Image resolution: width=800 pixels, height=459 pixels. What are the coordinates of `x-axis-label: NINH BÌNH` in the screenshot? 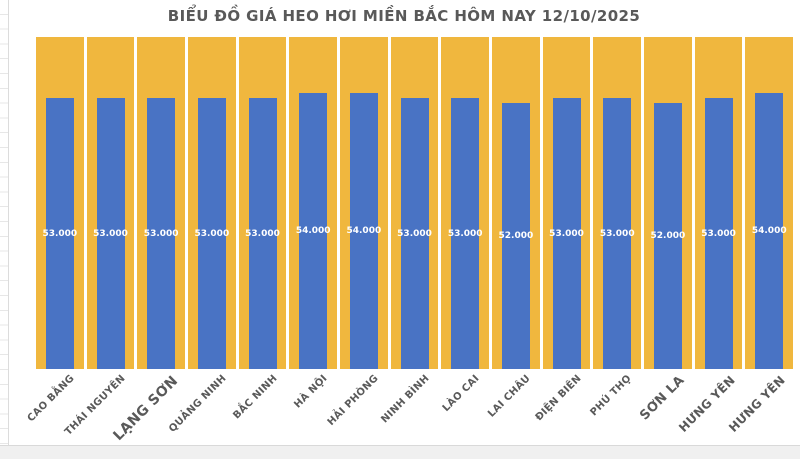 It's located at (405, 399).